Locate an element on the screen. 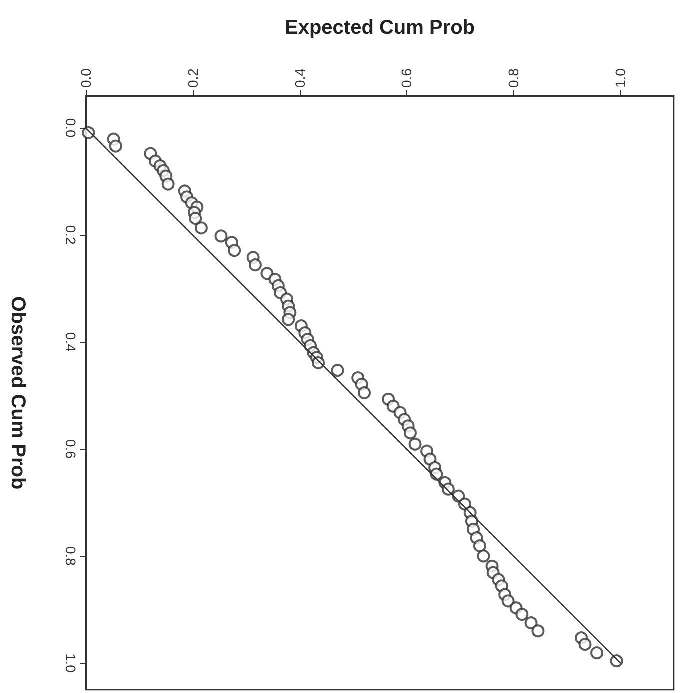 This screenshot has height=693, width=683. x-tick-label: 0.2 is located at coordinates (192, 78).